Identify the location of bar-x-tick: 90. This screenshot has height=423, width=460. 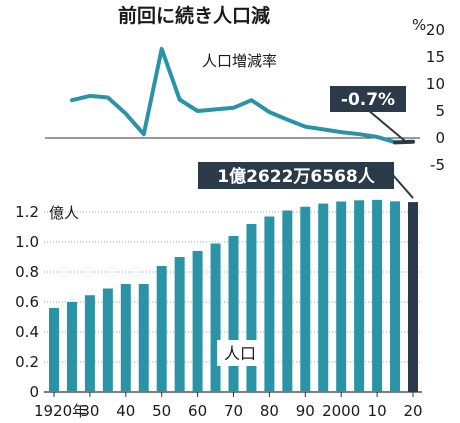
(305, 411).